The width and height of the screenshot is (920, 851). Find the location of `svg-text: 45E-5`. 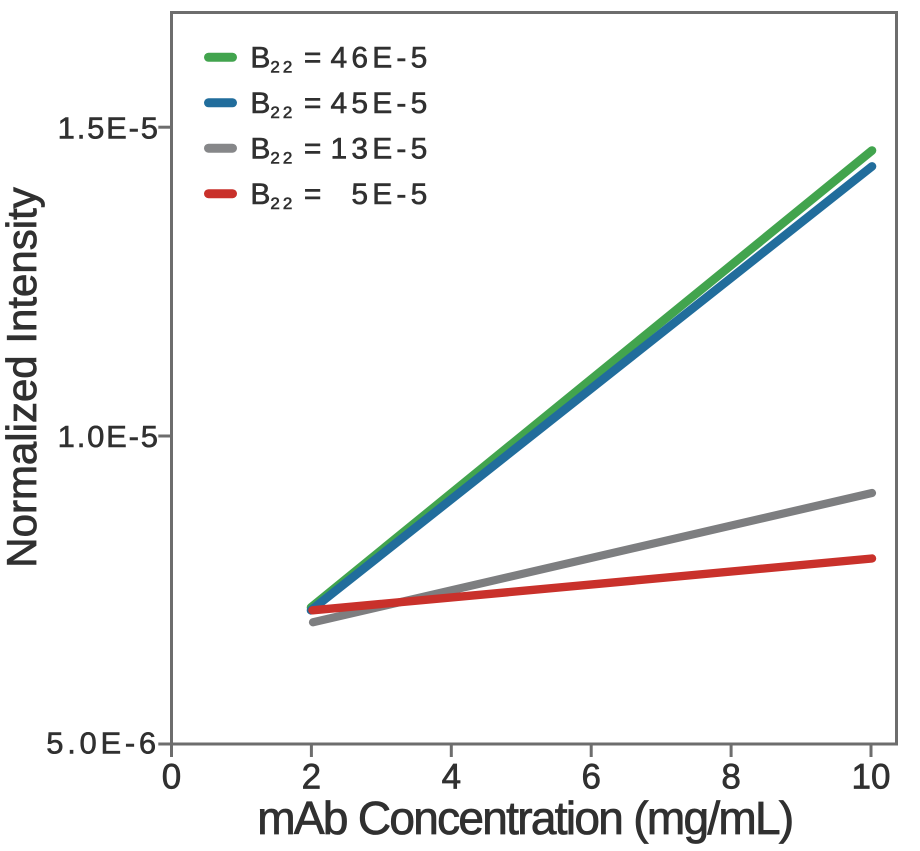

svg-text: 45E-5 is located at coordinates (380, 103).